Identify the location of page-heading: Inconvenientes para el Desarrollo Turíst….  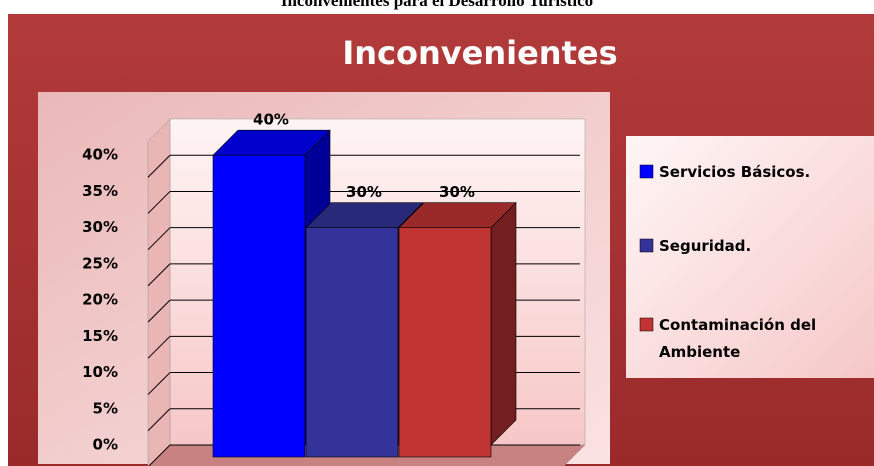
(437, 5).